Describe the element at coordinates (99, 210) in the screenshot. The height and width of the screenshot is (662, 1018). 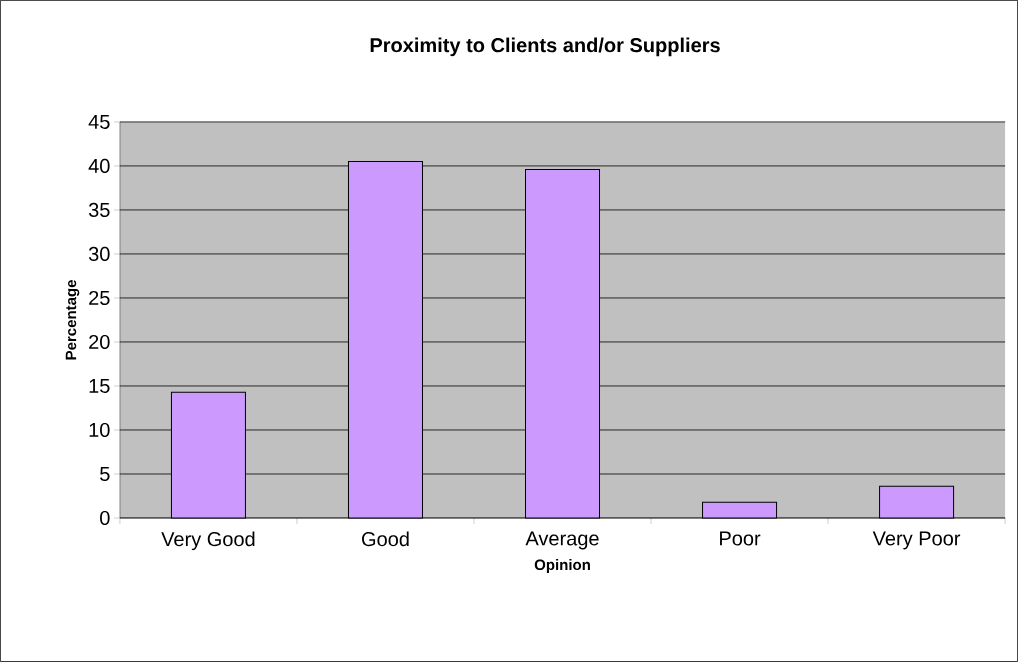
I see `y-tick-label: 35` at that location.